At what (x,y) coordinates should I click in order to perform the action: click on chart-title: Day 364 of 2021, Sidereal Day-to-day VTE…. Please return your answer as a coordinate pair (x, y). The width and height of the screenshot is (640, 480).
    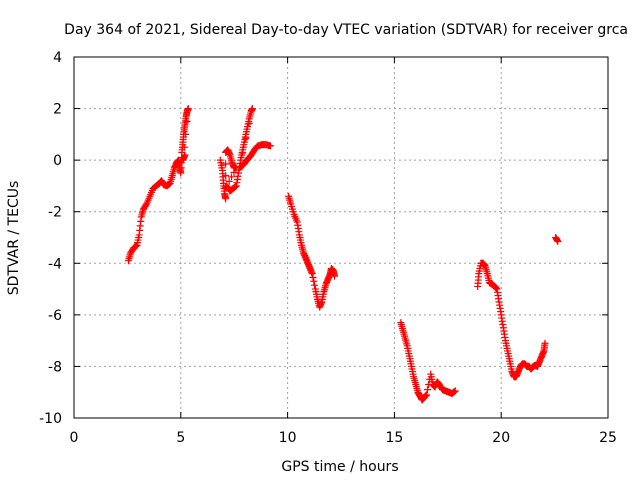
    Looking at the image, I should click on (346, 30).